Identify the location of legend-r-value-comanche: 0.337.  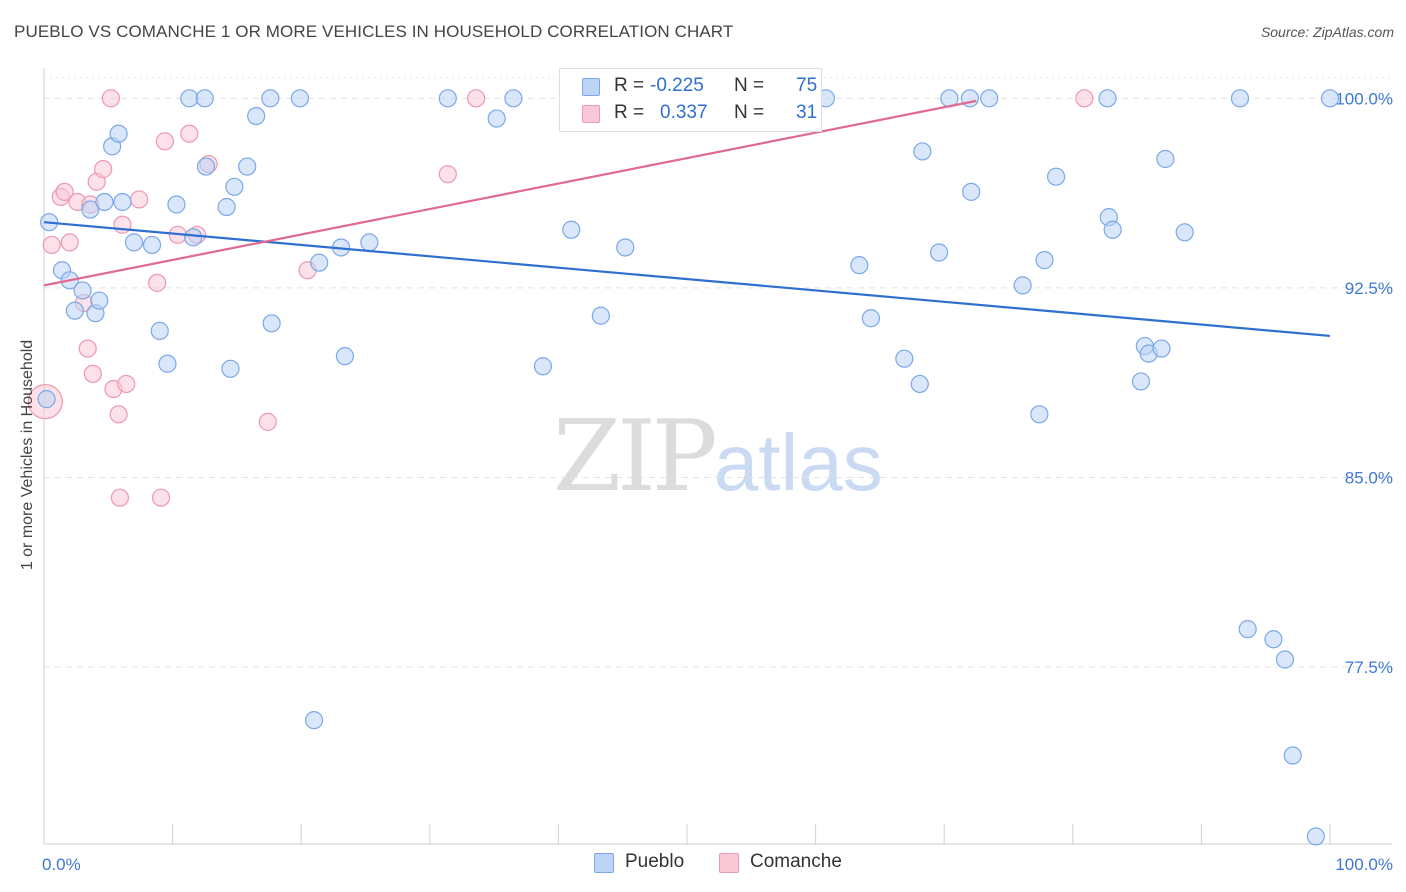
(684, 112).